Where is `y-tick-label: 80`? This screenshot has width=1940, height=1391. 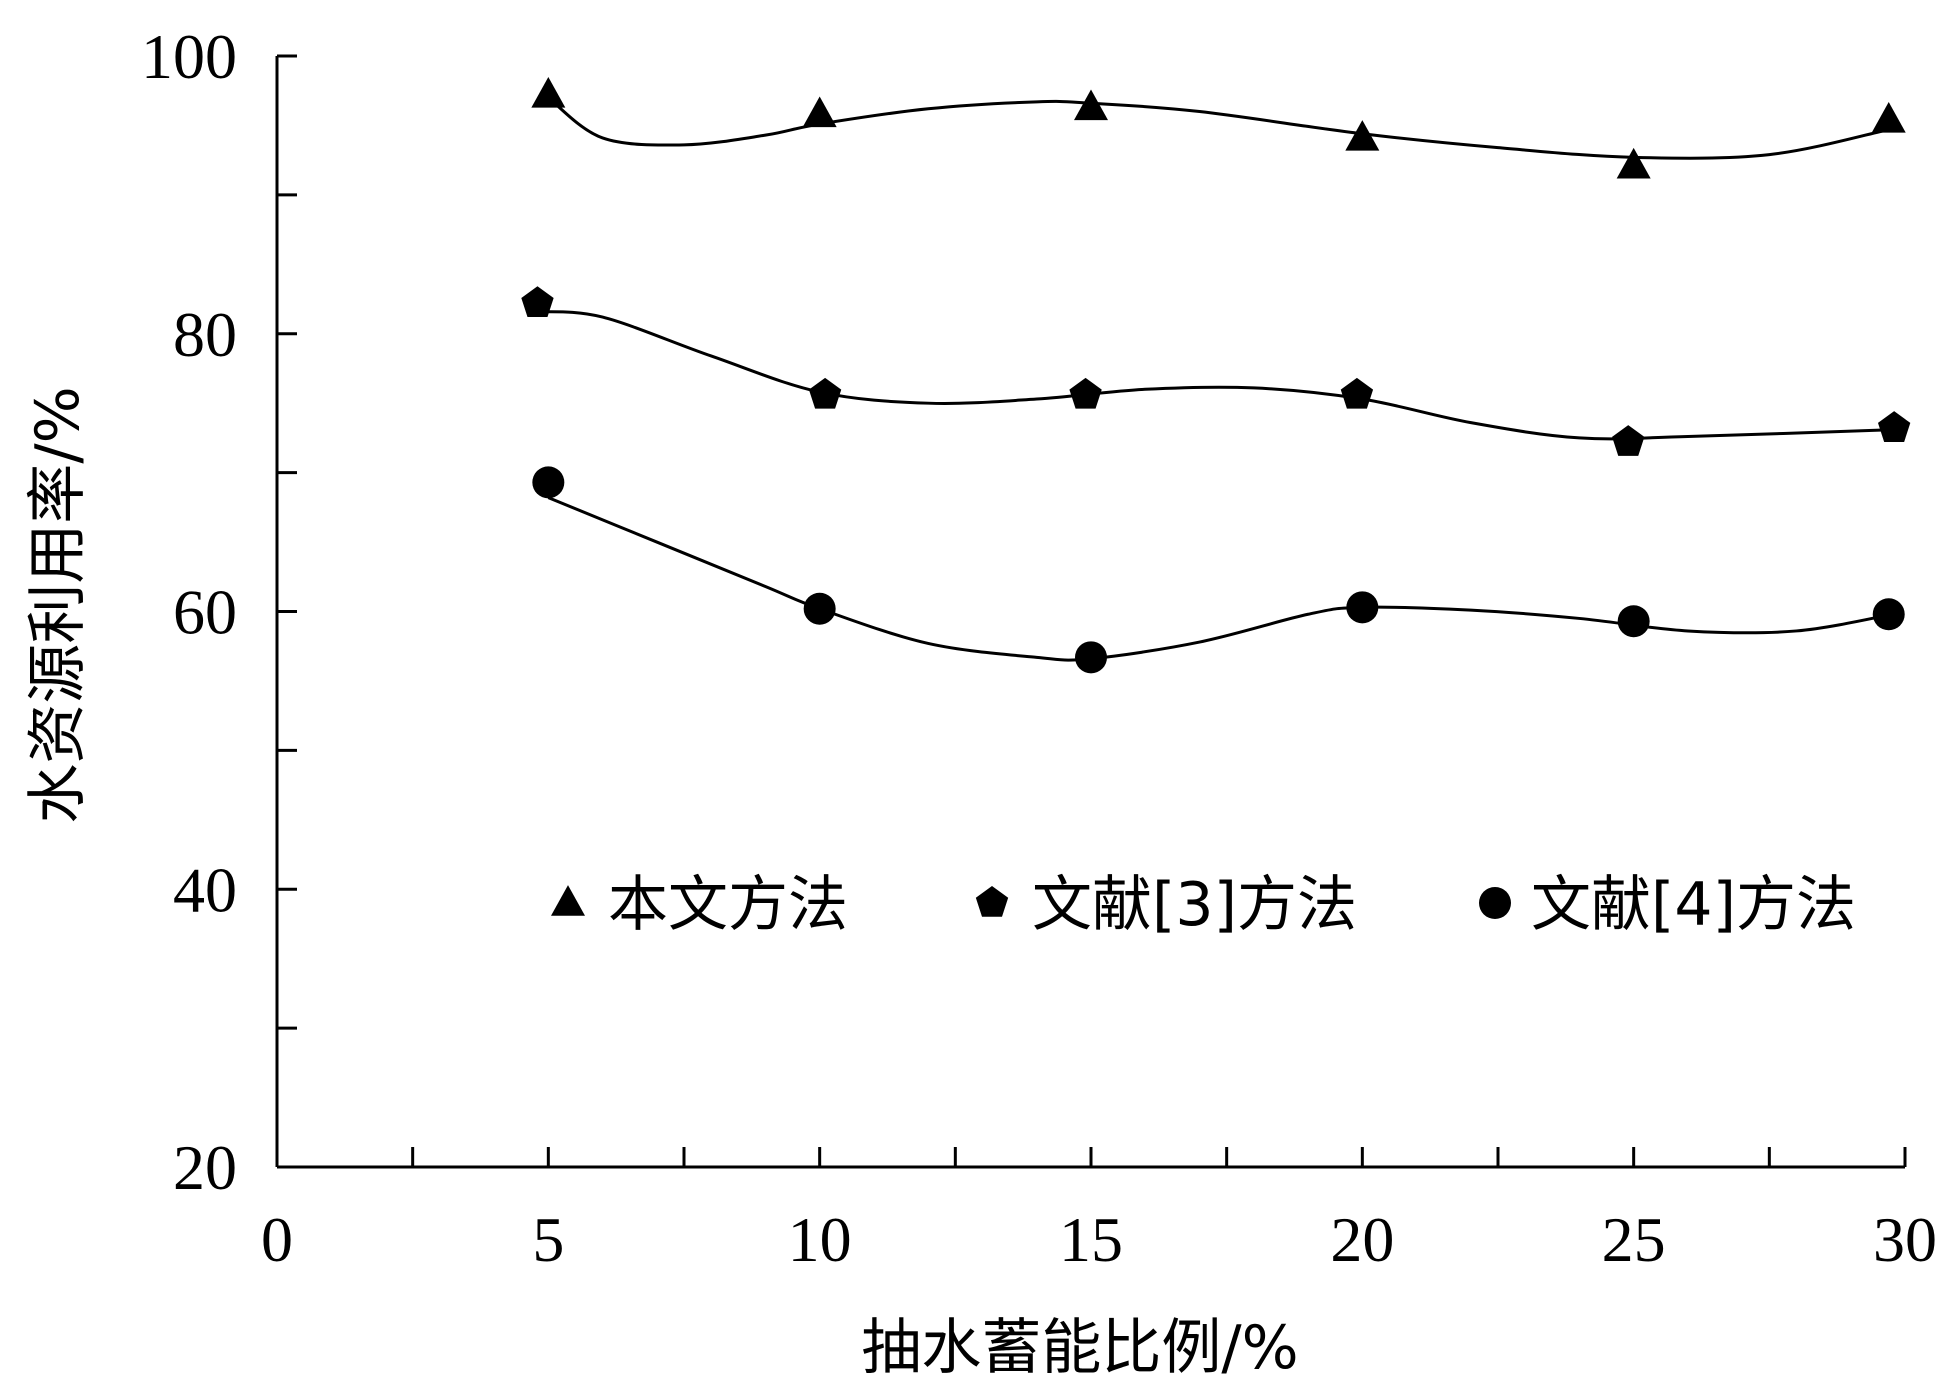
y-tick-label: 80 is located at coordinates (205, 334).